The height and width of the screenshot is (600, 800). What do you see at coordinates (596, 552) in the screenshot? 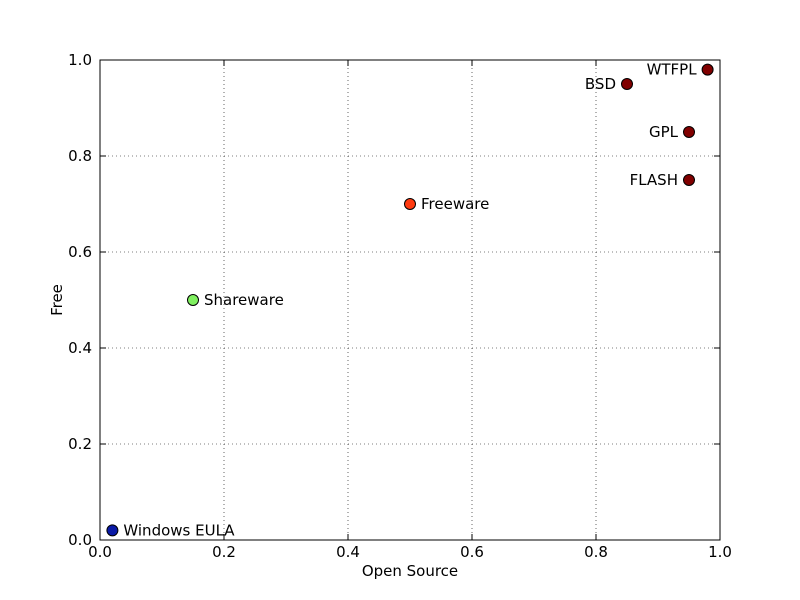
I see `x-tick-label: 0.8` at bounding box center [596, 552].